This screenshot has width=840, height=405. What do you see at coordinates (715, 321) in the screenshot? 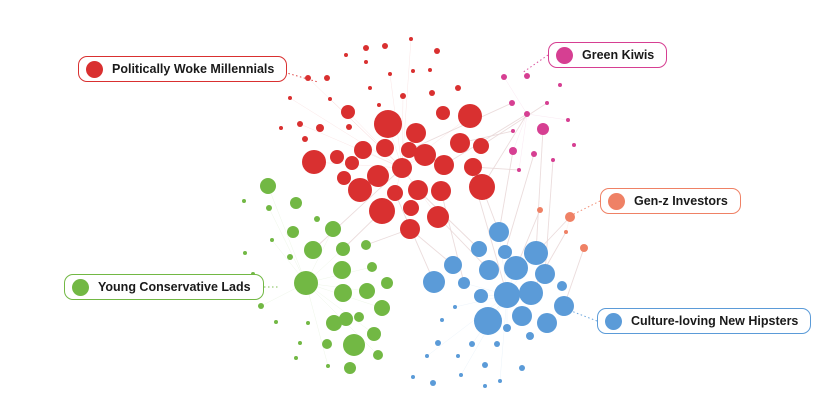
I see `cluster-label-text: Culture-loving New Hipsters` at bounding box center [715, 321].